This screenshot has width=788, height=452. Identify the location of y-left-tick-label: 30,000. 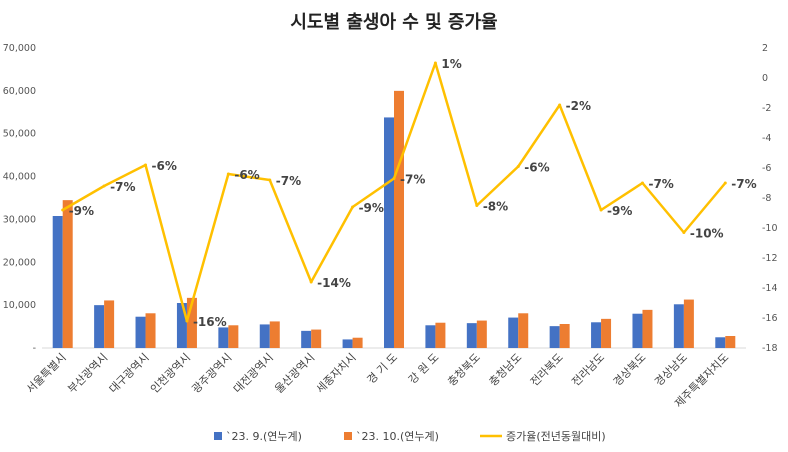
(19, 219).